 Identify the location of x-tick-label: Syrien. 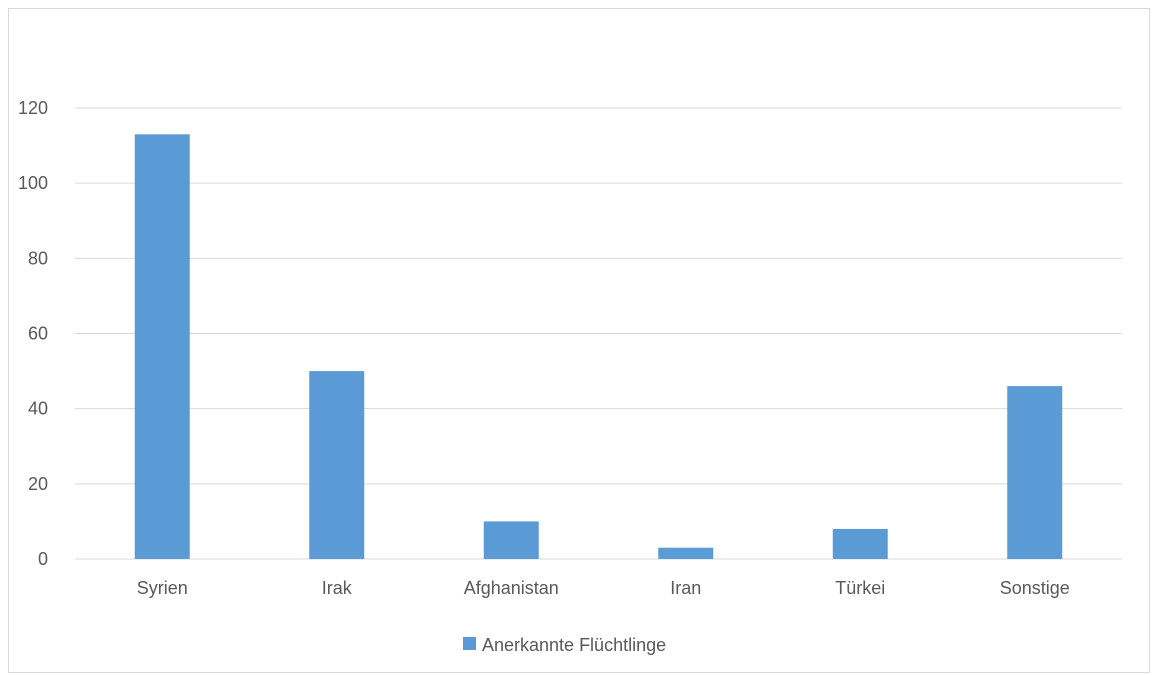
(162, 588).